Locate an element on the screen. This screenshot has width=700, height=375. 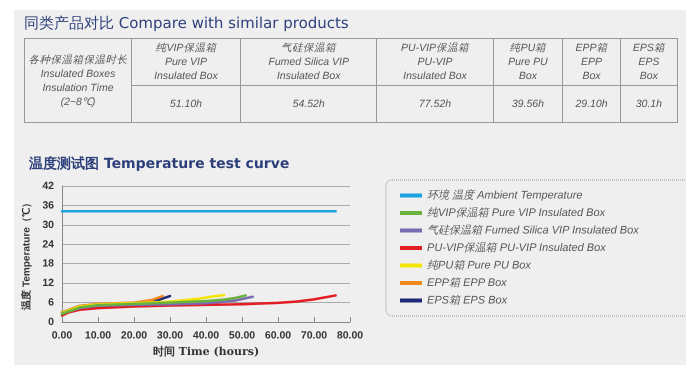
text: 51.10h is located at coordinates (186, 104).